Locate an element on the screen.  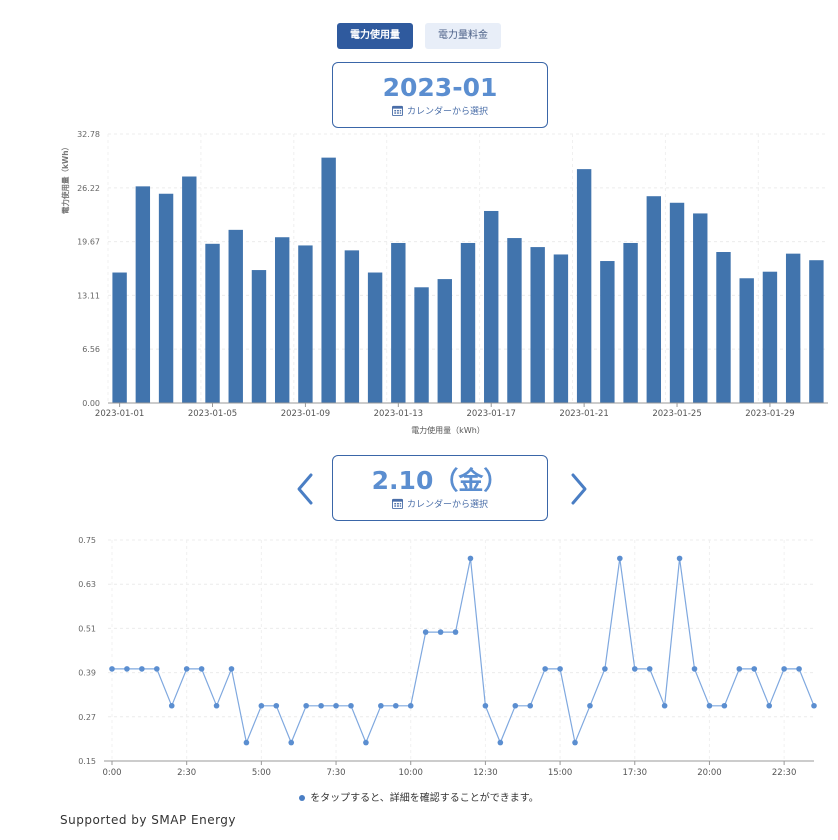
day-calendar-label: カレンダーから選択 is located at coordinates (447, 505).